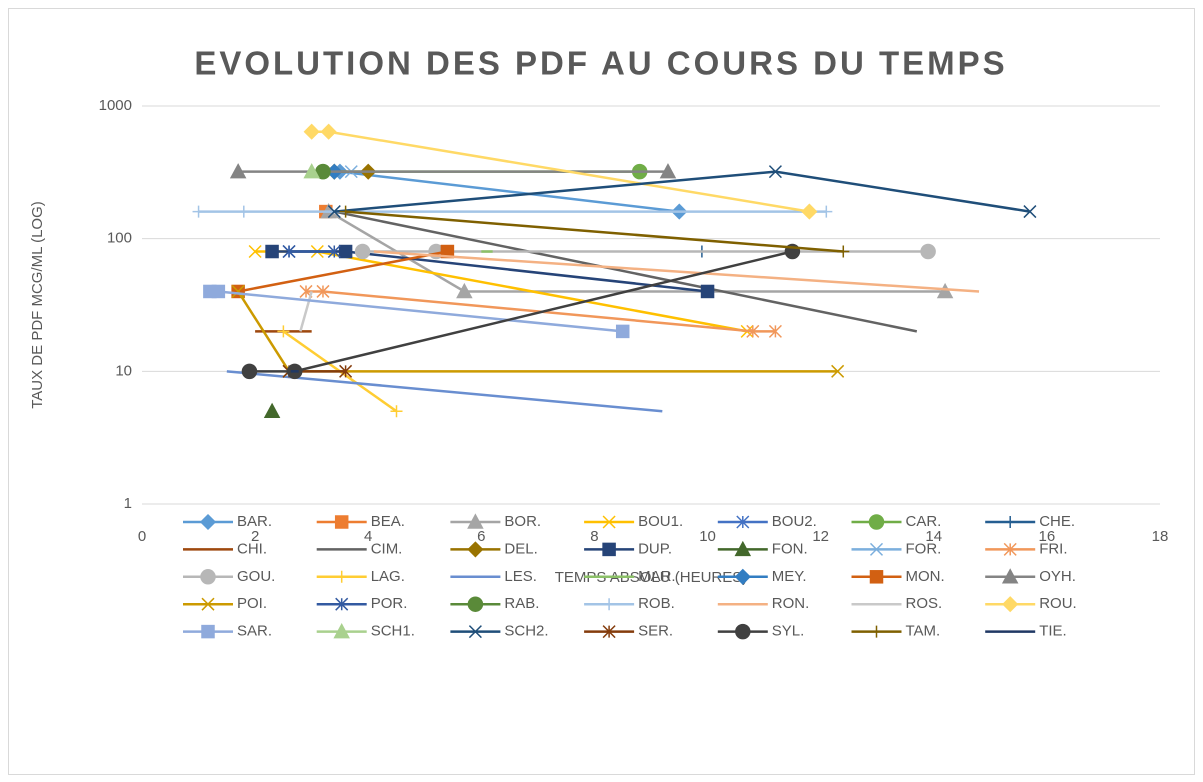  Describe the element at coordinates (389, 603) in the screenshot. I see `legend-label: POR.` at that location.